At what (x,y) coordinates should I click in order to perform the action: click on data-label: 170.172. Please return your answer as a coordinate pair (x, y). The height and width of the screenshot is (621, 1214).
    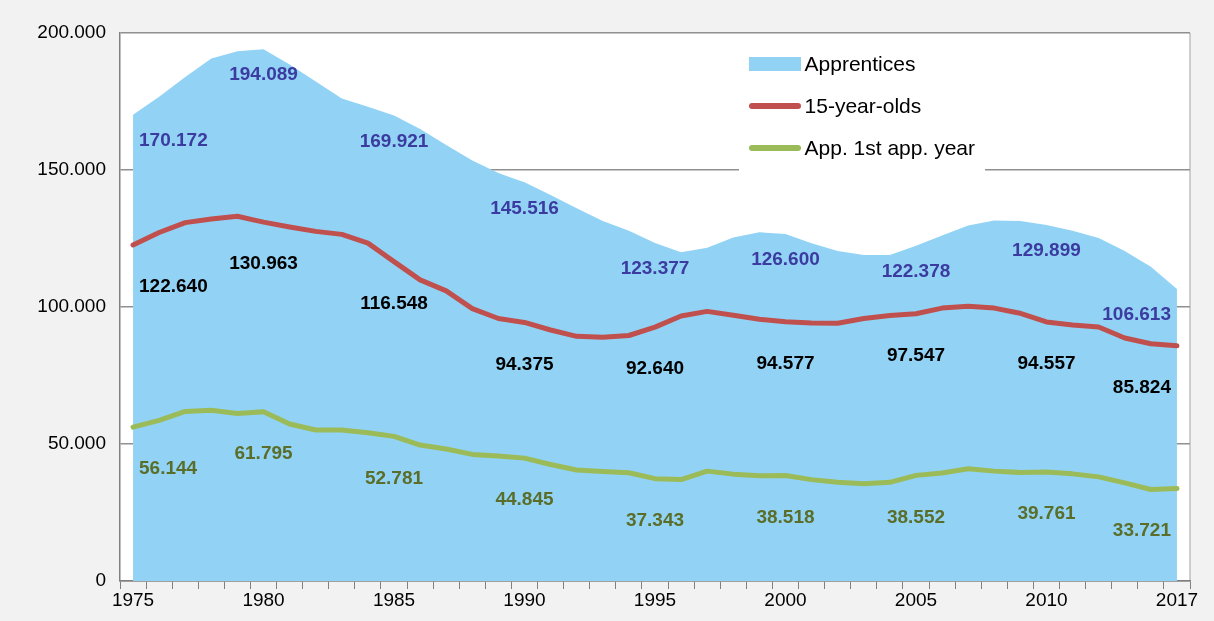
    Looking at the image, I should click on (173, 139).